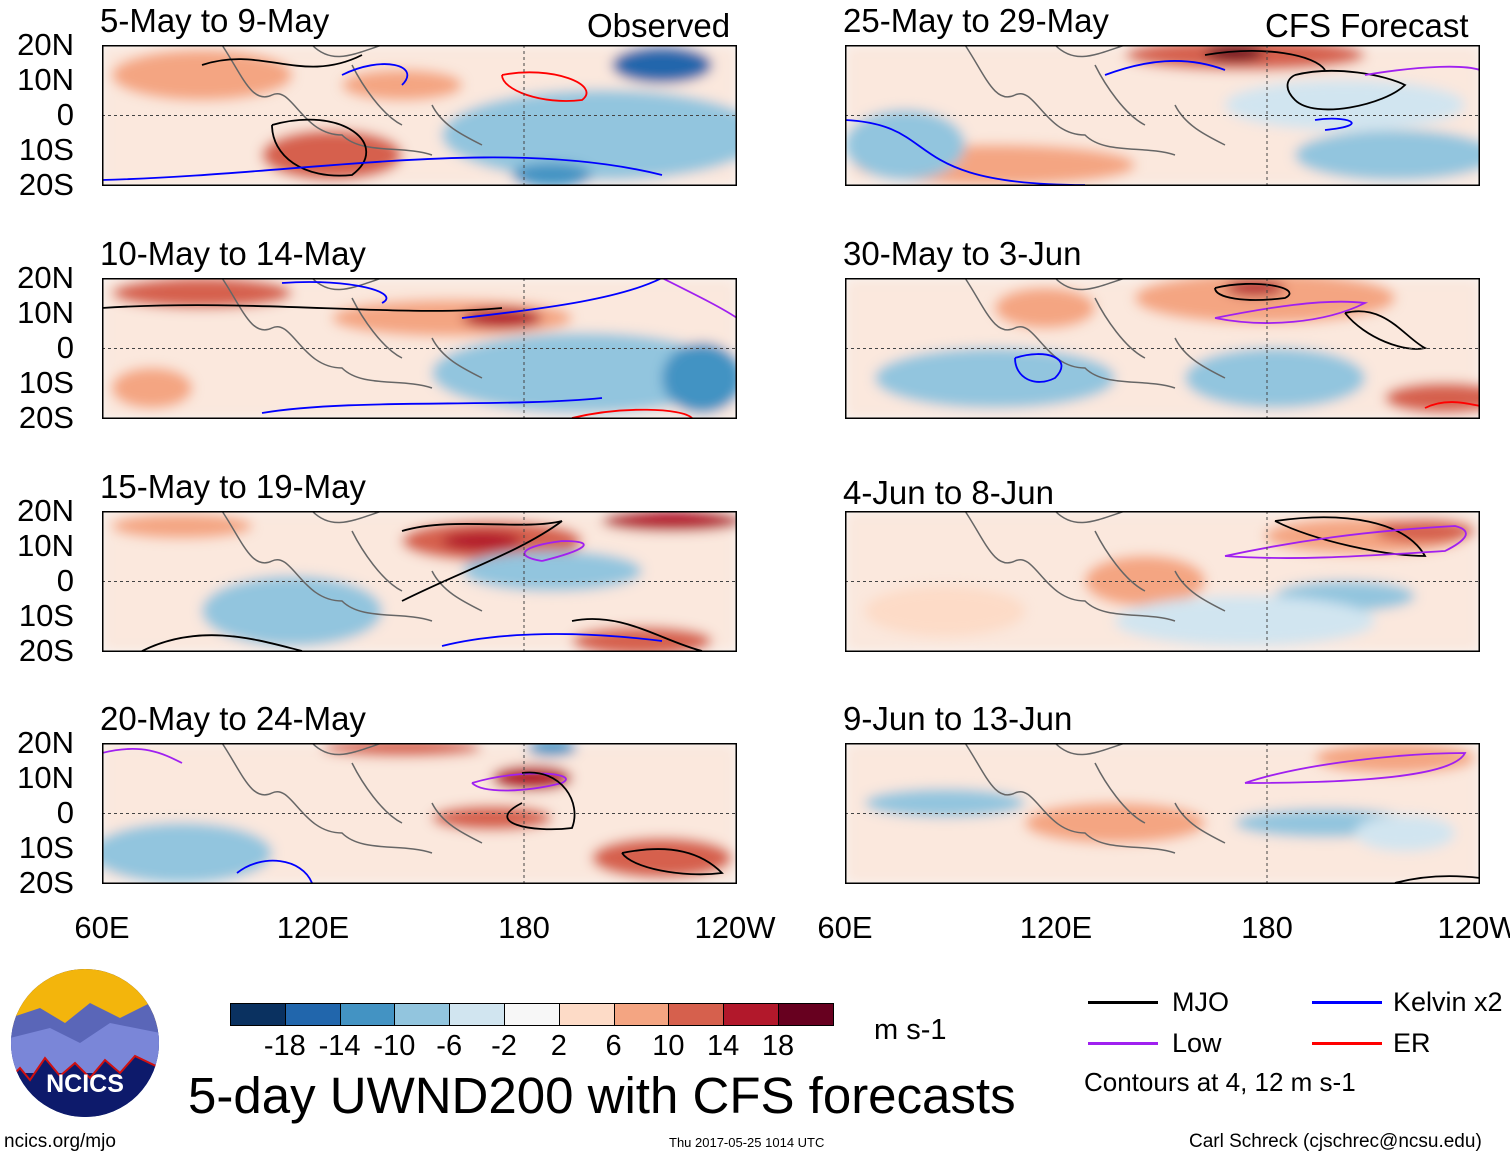 The width and height of the screenshot is (1510, 1158). What do you see at coordinates (504, 1046) in the screenshot?
I see `colorbar-label: -2` at bounding box center [504, 1046].